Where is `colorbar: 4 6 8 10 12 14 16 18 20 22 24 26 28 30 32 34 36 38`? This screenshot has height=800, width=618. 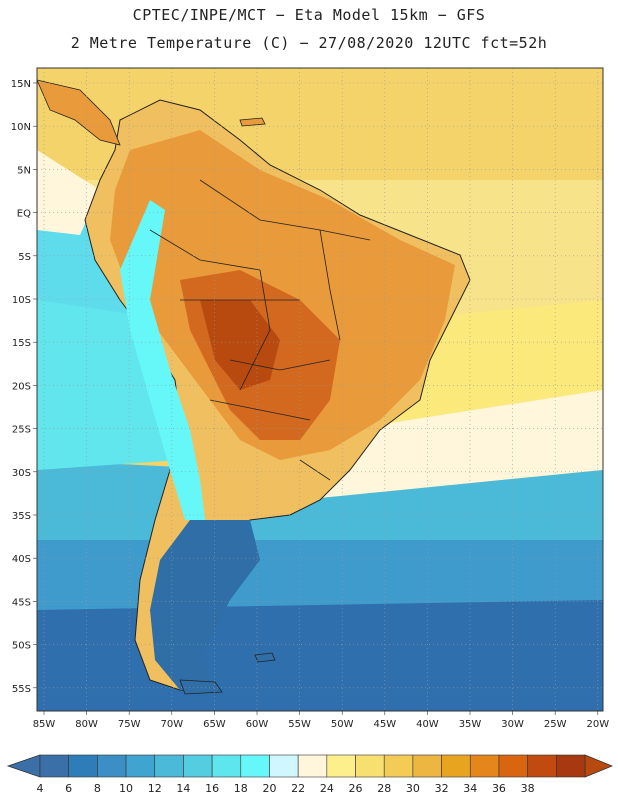
colorbar: 4 6 8 10 12 14 16 18 20 22 24 26 28 30 32 34 36 38 is located at coordinates (310, 774).